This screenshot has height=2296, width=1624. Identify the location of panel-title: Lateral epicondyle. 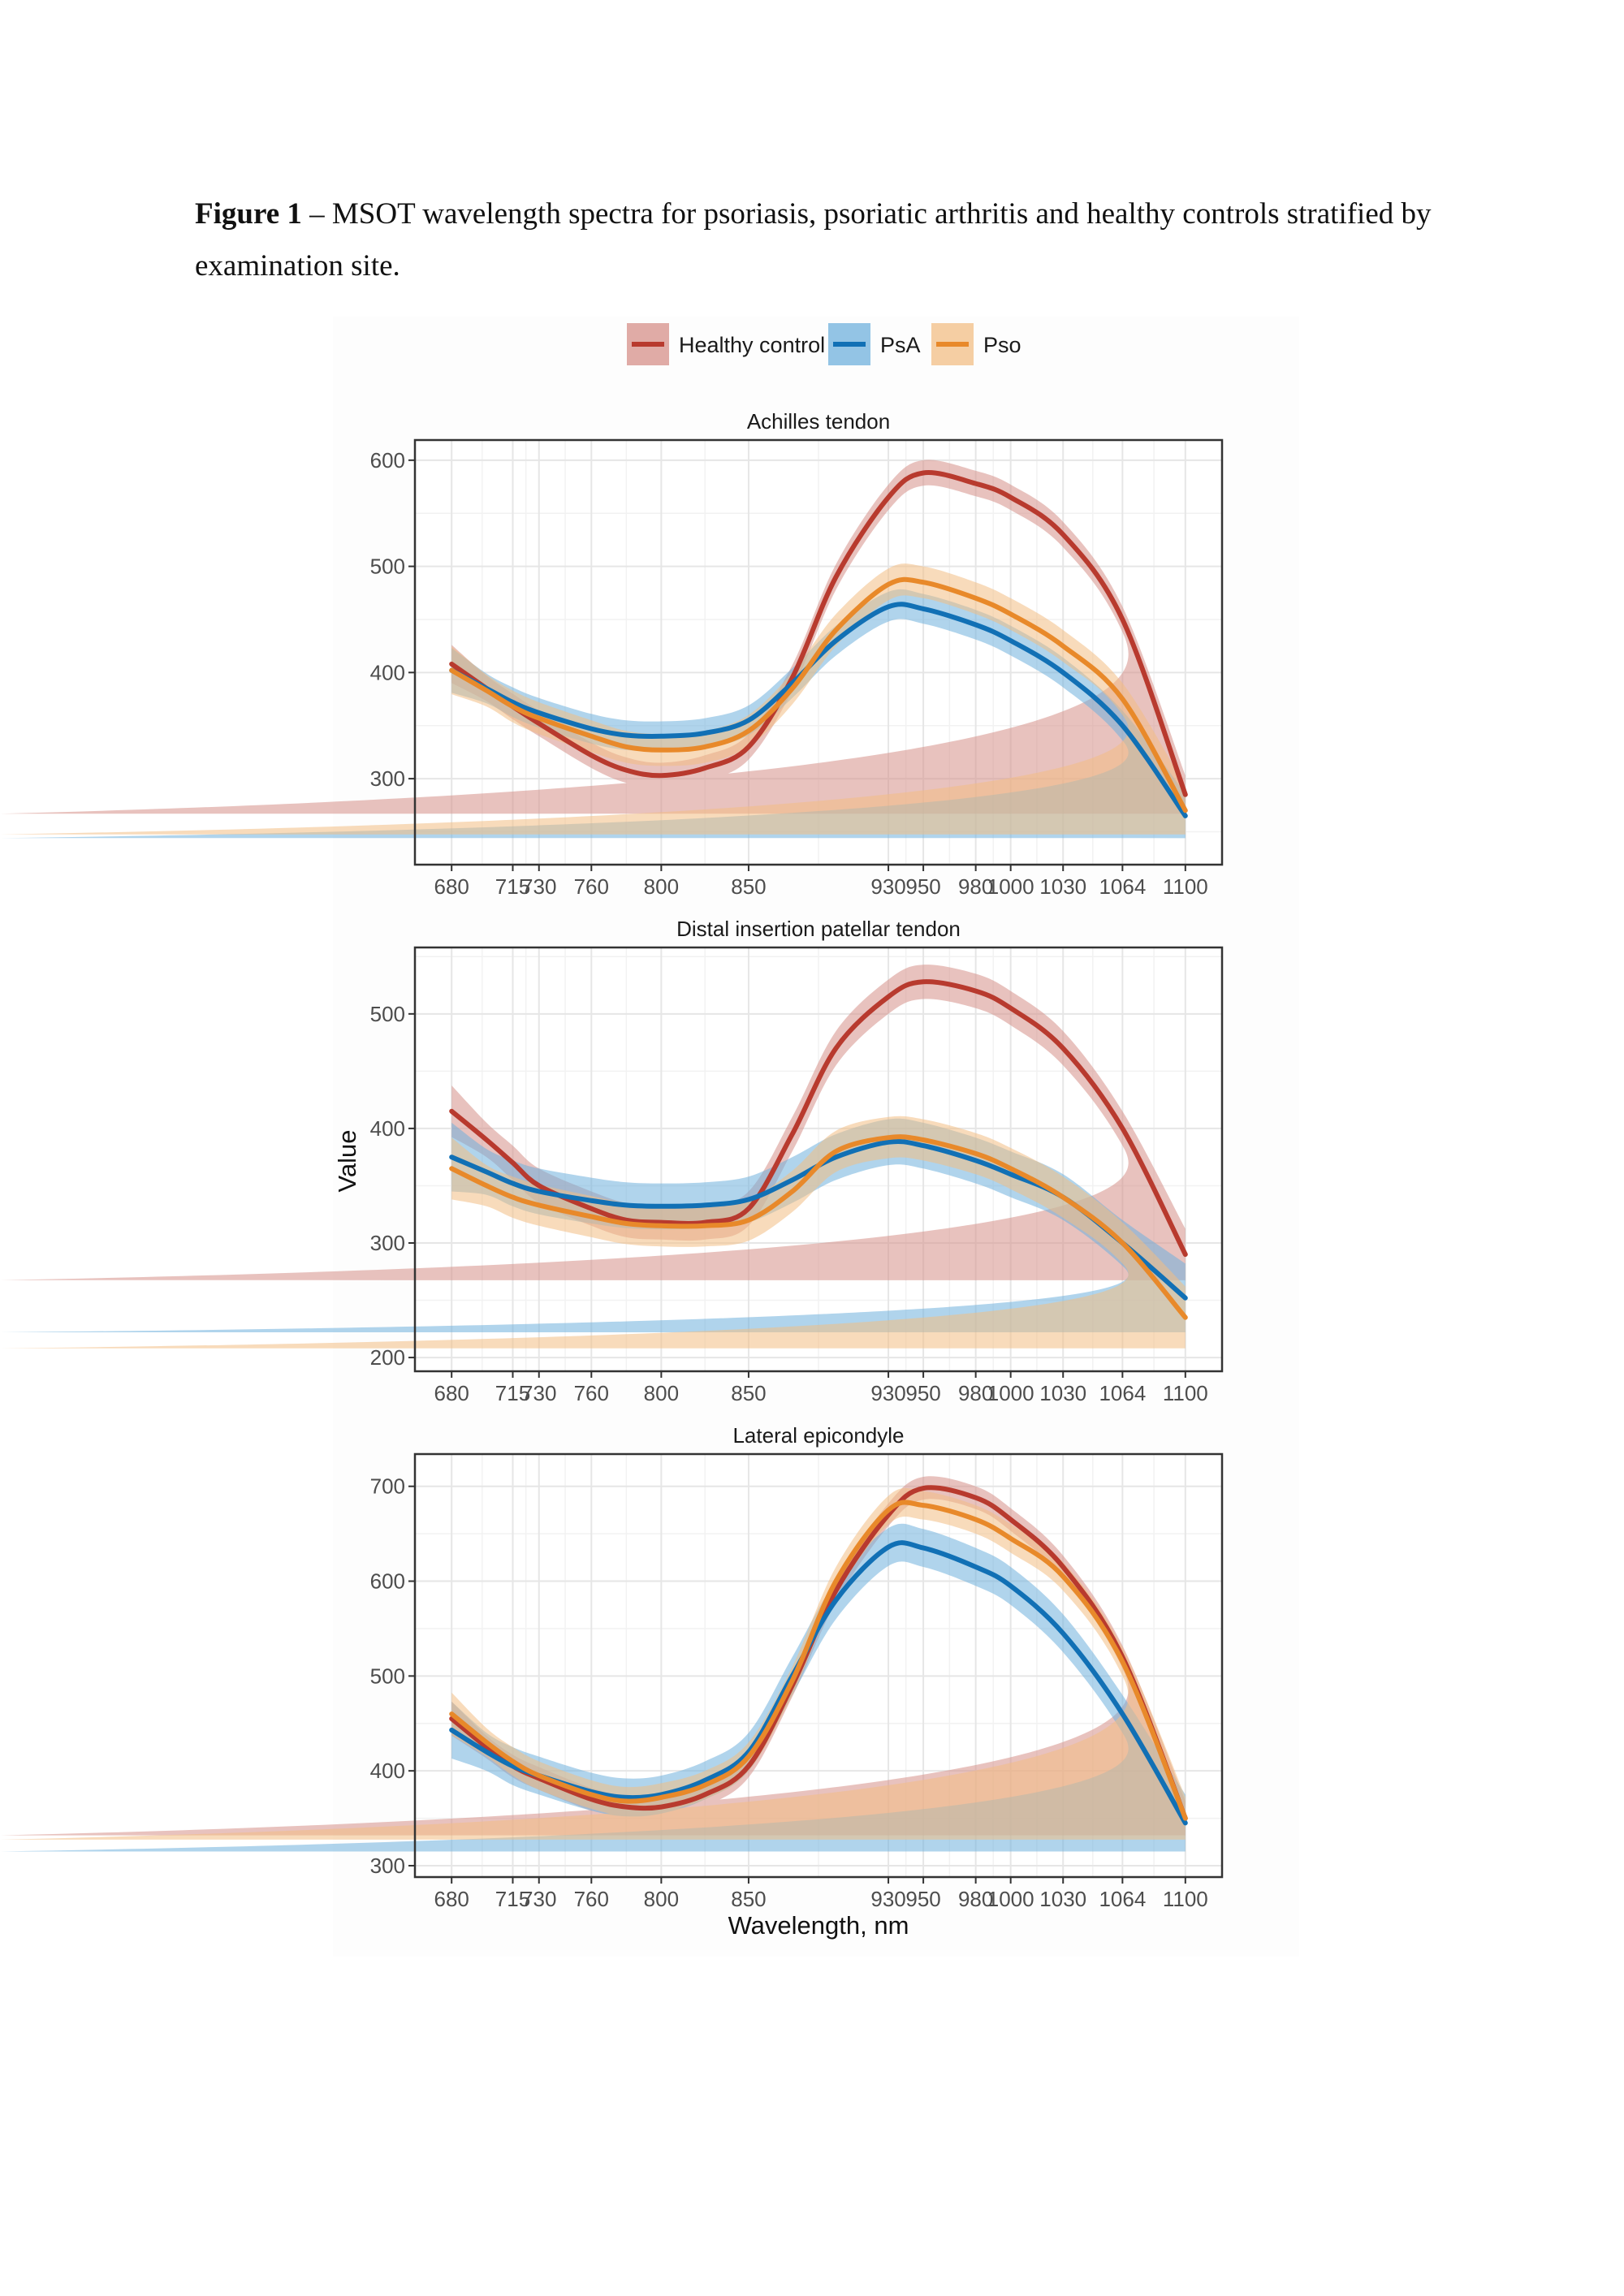
(818, 1435).